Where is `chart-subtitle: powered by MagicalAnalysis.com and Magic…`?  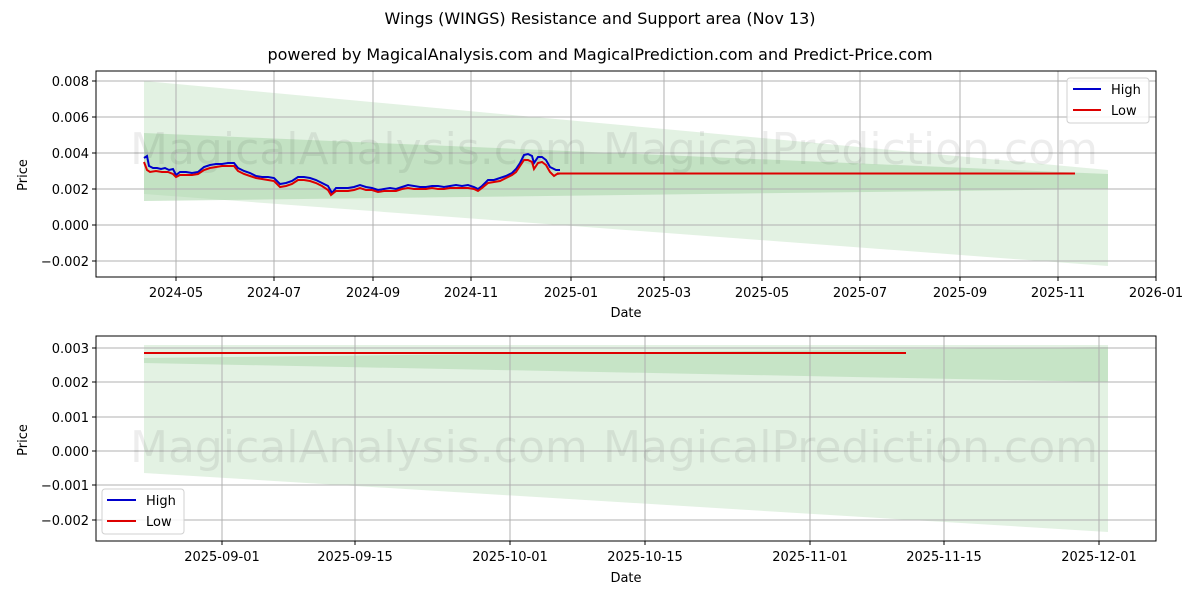 chart-subtitle: powered by MagicalAnalysis.com and Magic… is located at coordinates (600, 54).